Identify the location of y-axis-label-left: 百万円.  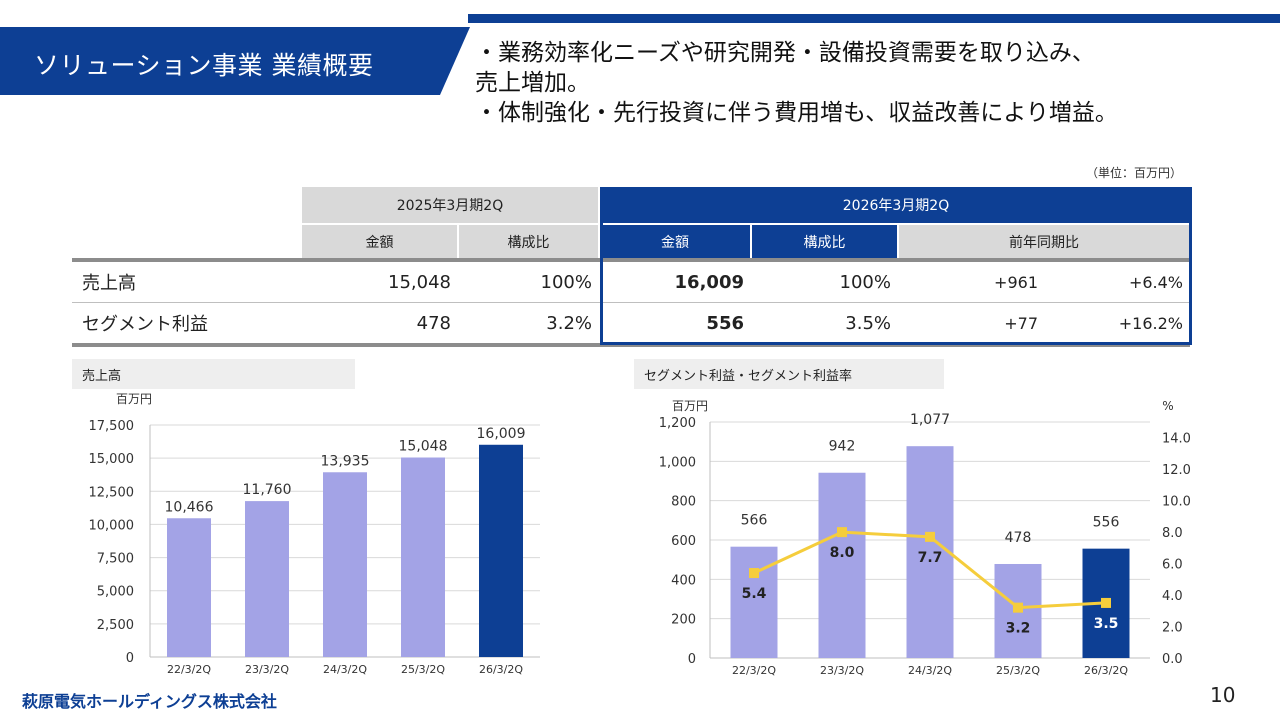
(690, 406).